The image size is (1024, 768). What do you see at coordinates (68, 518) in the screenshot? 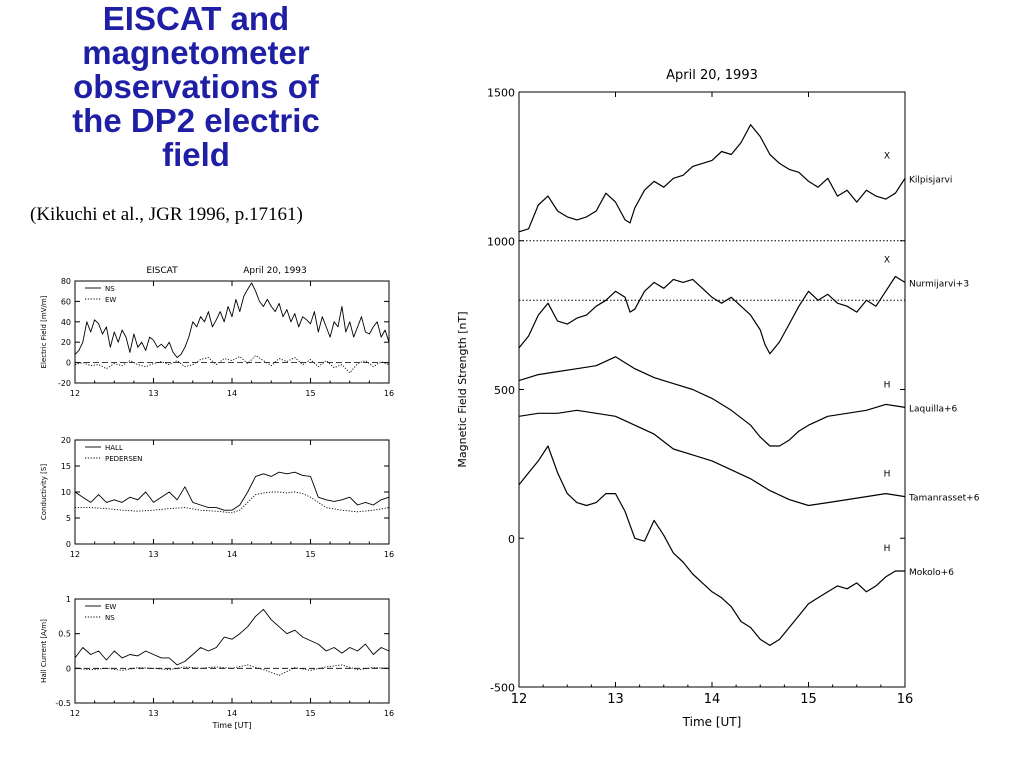
I see `y-tick-label: 5` at bounding box center [68, 518].